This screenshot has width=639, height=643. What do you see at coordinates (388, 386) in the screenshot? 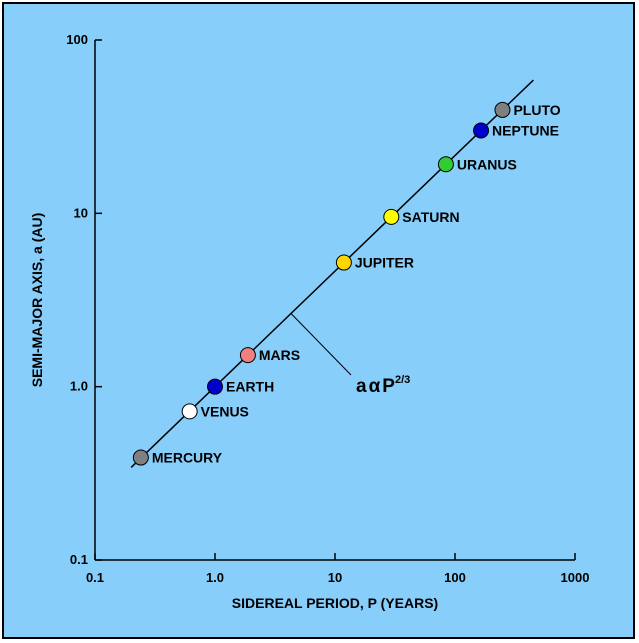
I see `annotation-power: P` at bounding box center [388, 386].